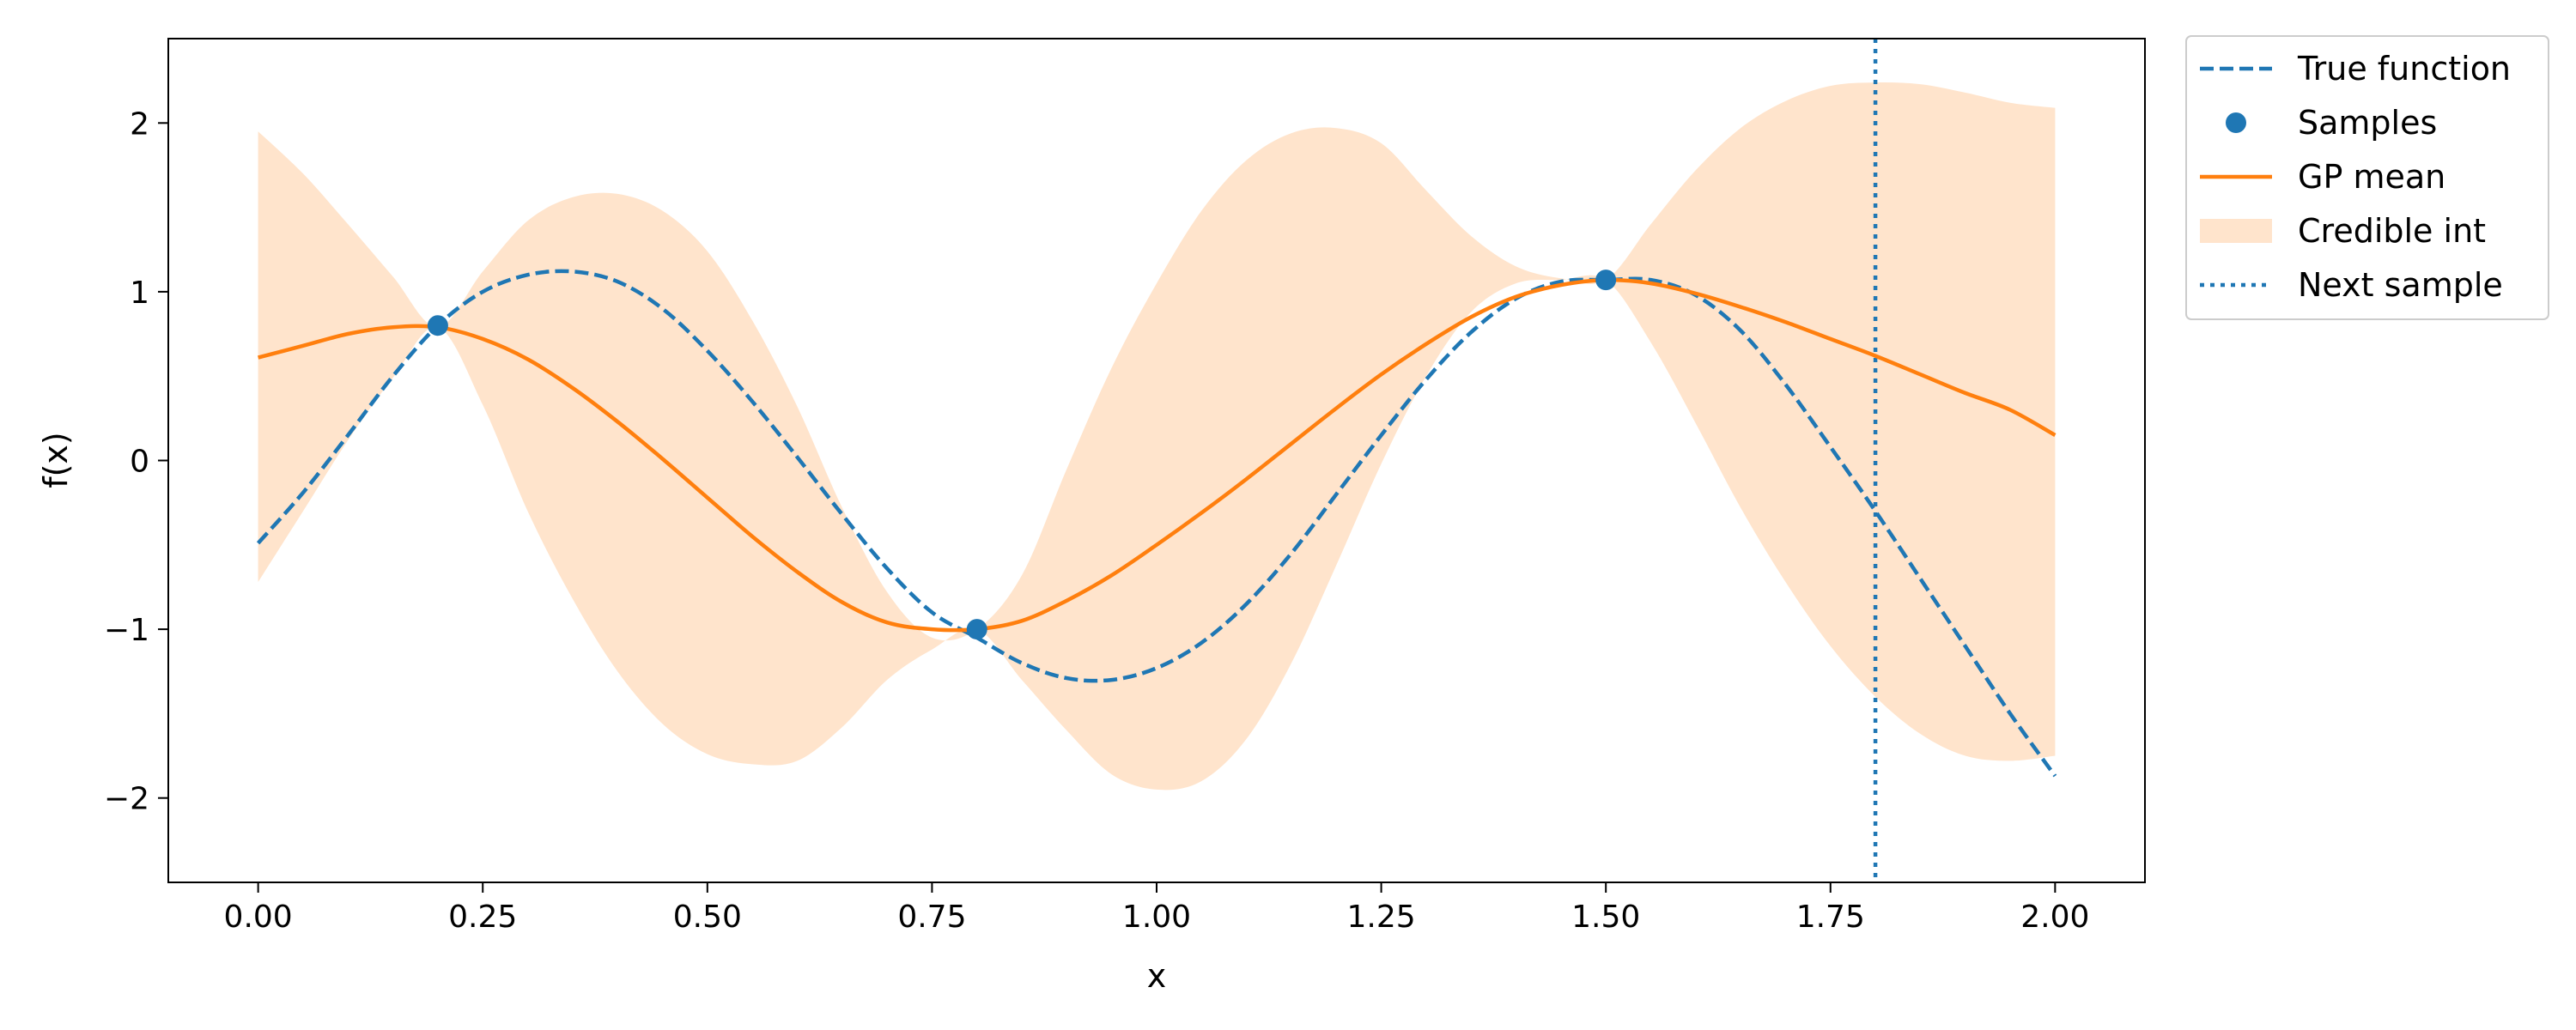  I want to click on y-axis-label: f(x), so click(56, 460).